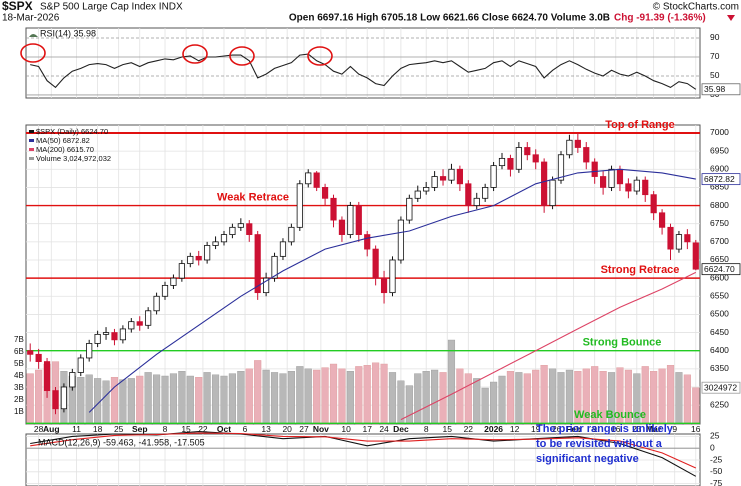  I want to click on level-label: Weak Bounce, so click(610, 415).